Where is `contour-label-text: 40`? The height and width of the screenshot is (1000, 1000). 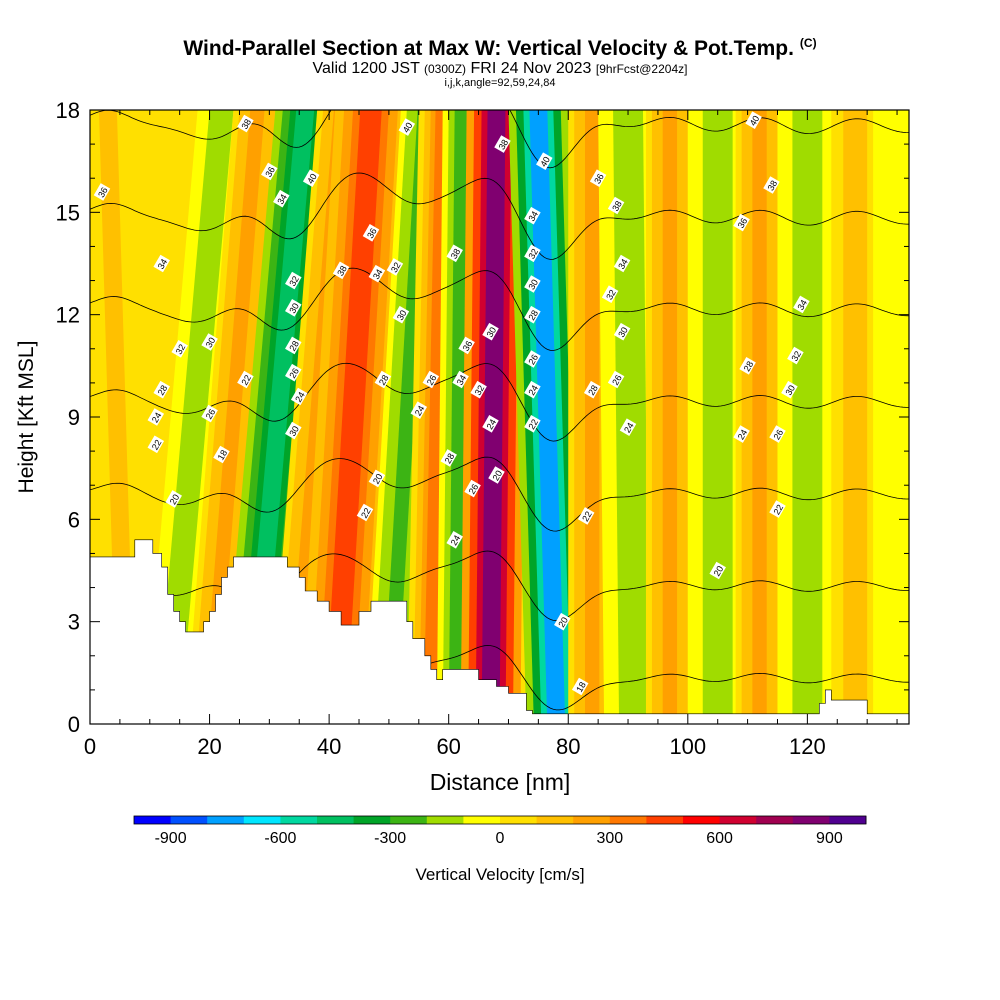 contour-label-text: 40 is located at coordinates (755, 121).